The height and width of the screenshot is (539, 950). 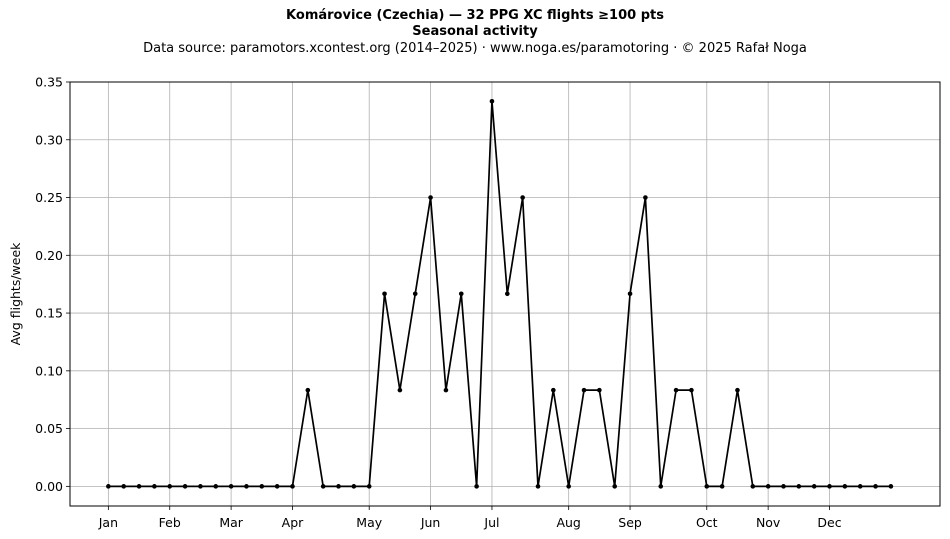 What do you see at coordinates (52, 284) in the screenshot?
I see `y-axis: 0.00 0.05 0.10 0.15 0.20 0.25 0.30 0.35` at bounding box center [52, 284].